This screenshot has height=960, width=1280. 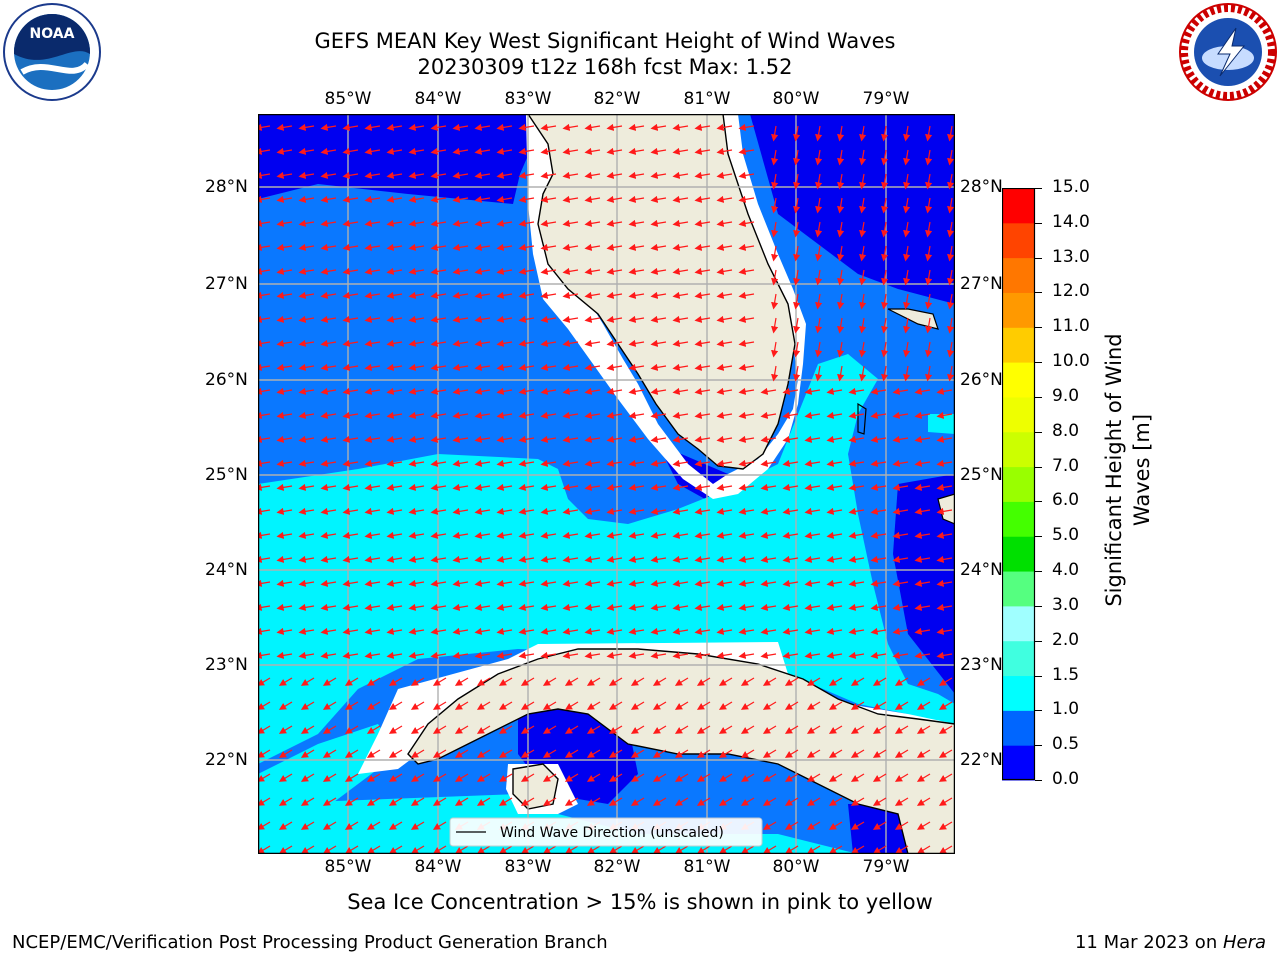 I want to click on lat-label-right: 23°N, so click(x=981, y=665).